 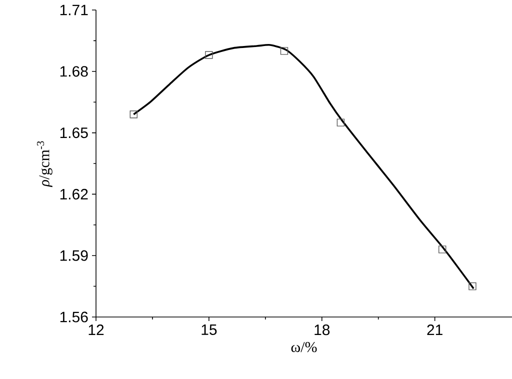 What do you see at coordinates (74, 10) in the screenshot?
I see `y-tick-label: 1.71` at bounding box center [74, 10].